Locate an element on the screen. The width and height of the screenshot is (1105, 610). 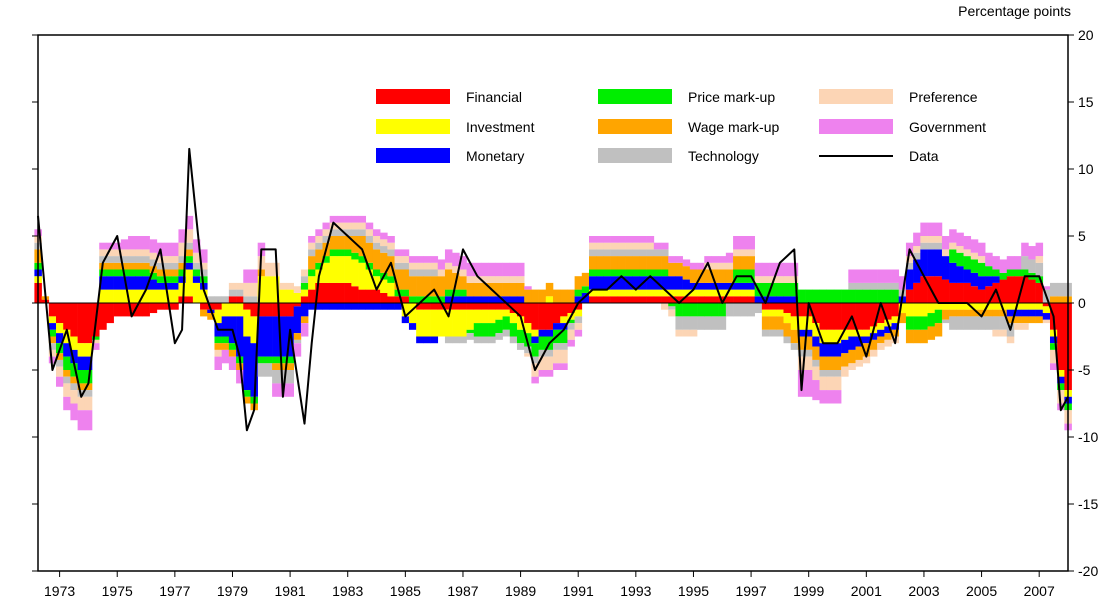
x-tick-label: 1987 is located at coordinates (462, 591).